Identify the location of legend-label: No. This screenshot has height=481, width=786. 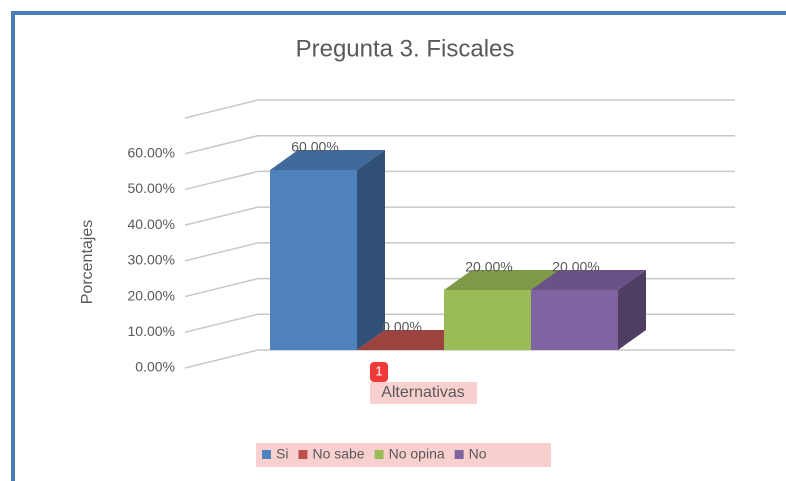
(478, 454).